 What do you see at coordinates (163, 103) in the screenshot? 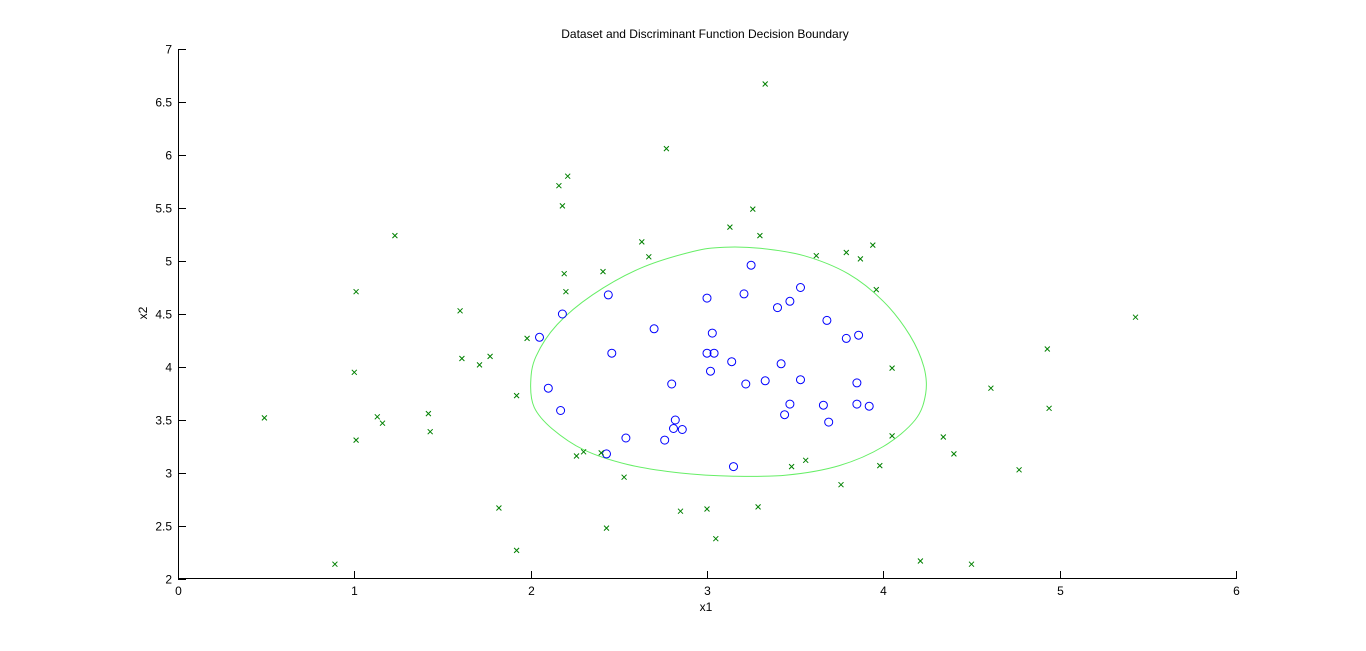
I see `y-tick-label: 6.5` at bounding box center [163, 103].